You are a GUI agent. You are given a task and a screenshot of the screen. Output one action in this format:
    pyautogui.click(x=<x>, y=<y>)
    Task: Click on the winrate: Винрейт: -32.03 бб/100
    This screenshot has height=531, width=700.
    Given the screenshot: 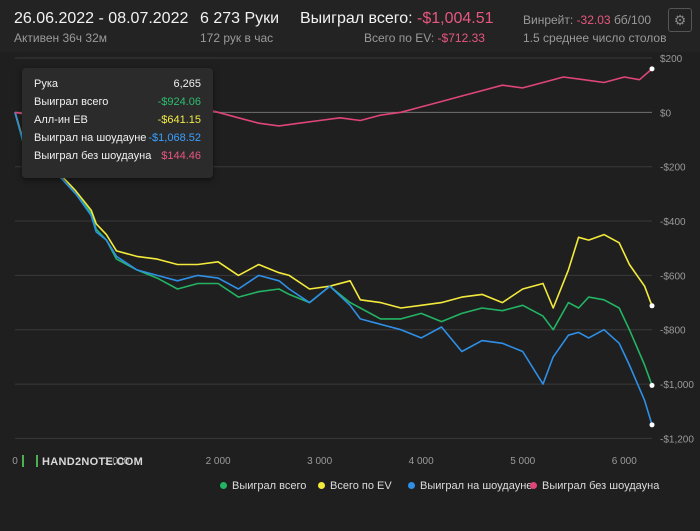 What is the action you would take?
    pyautogui.click(x=587, y=20)
    